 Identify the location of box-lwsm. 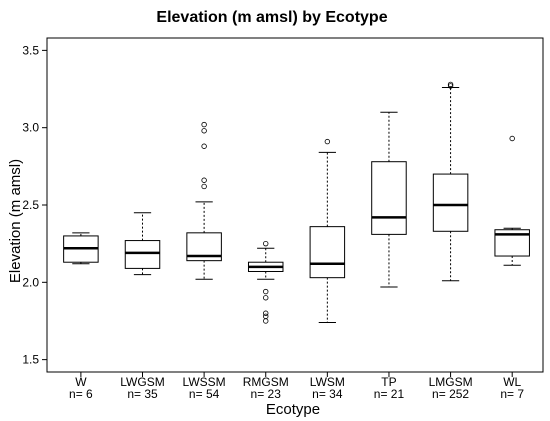
(327, 231).